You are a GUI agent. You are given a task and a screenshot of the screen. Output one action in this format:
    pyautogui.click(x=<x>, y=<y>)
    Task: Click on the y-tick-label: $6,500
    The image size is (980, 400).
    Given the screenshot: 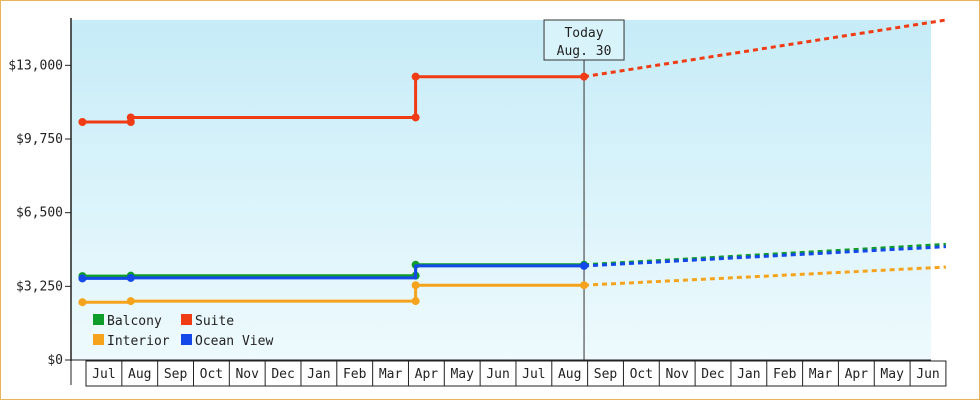 What is the action you would take?
    pyautogui.click(x=39, y=213)
    